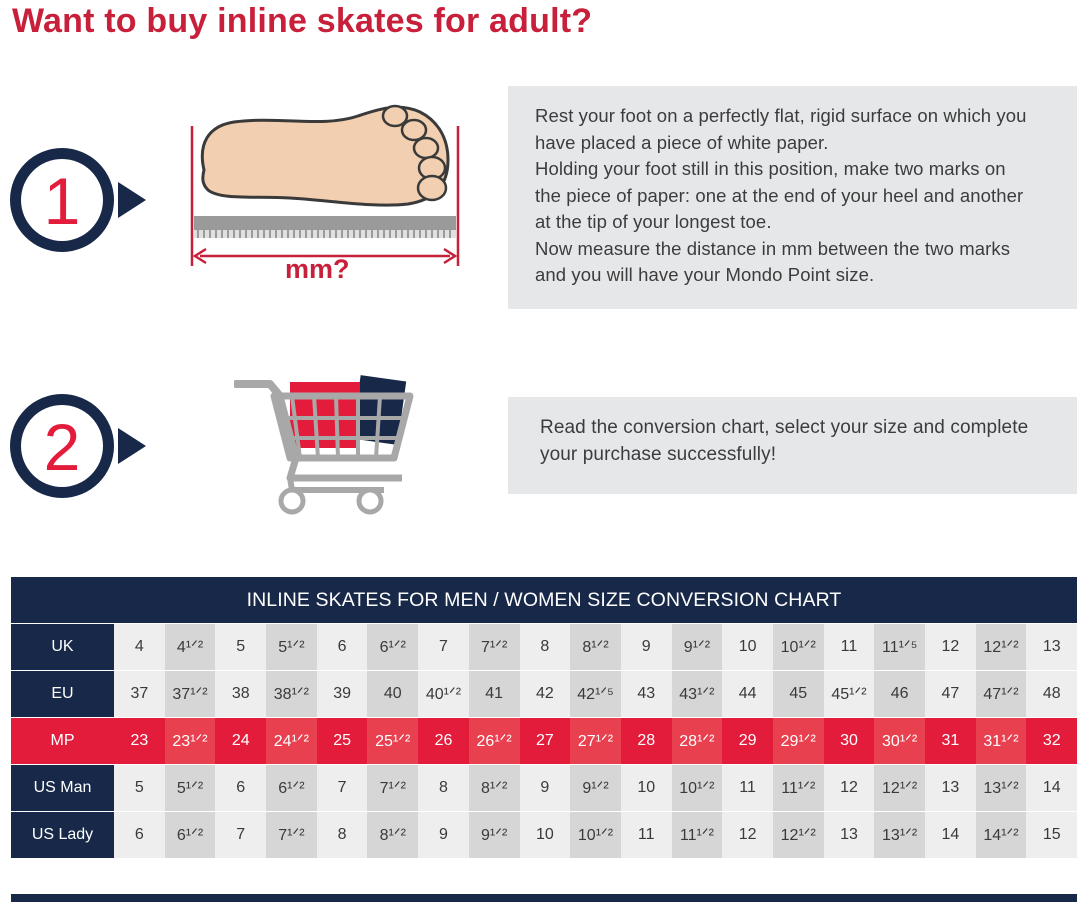  I want to click on table-cell: 37, so click(139, 694).